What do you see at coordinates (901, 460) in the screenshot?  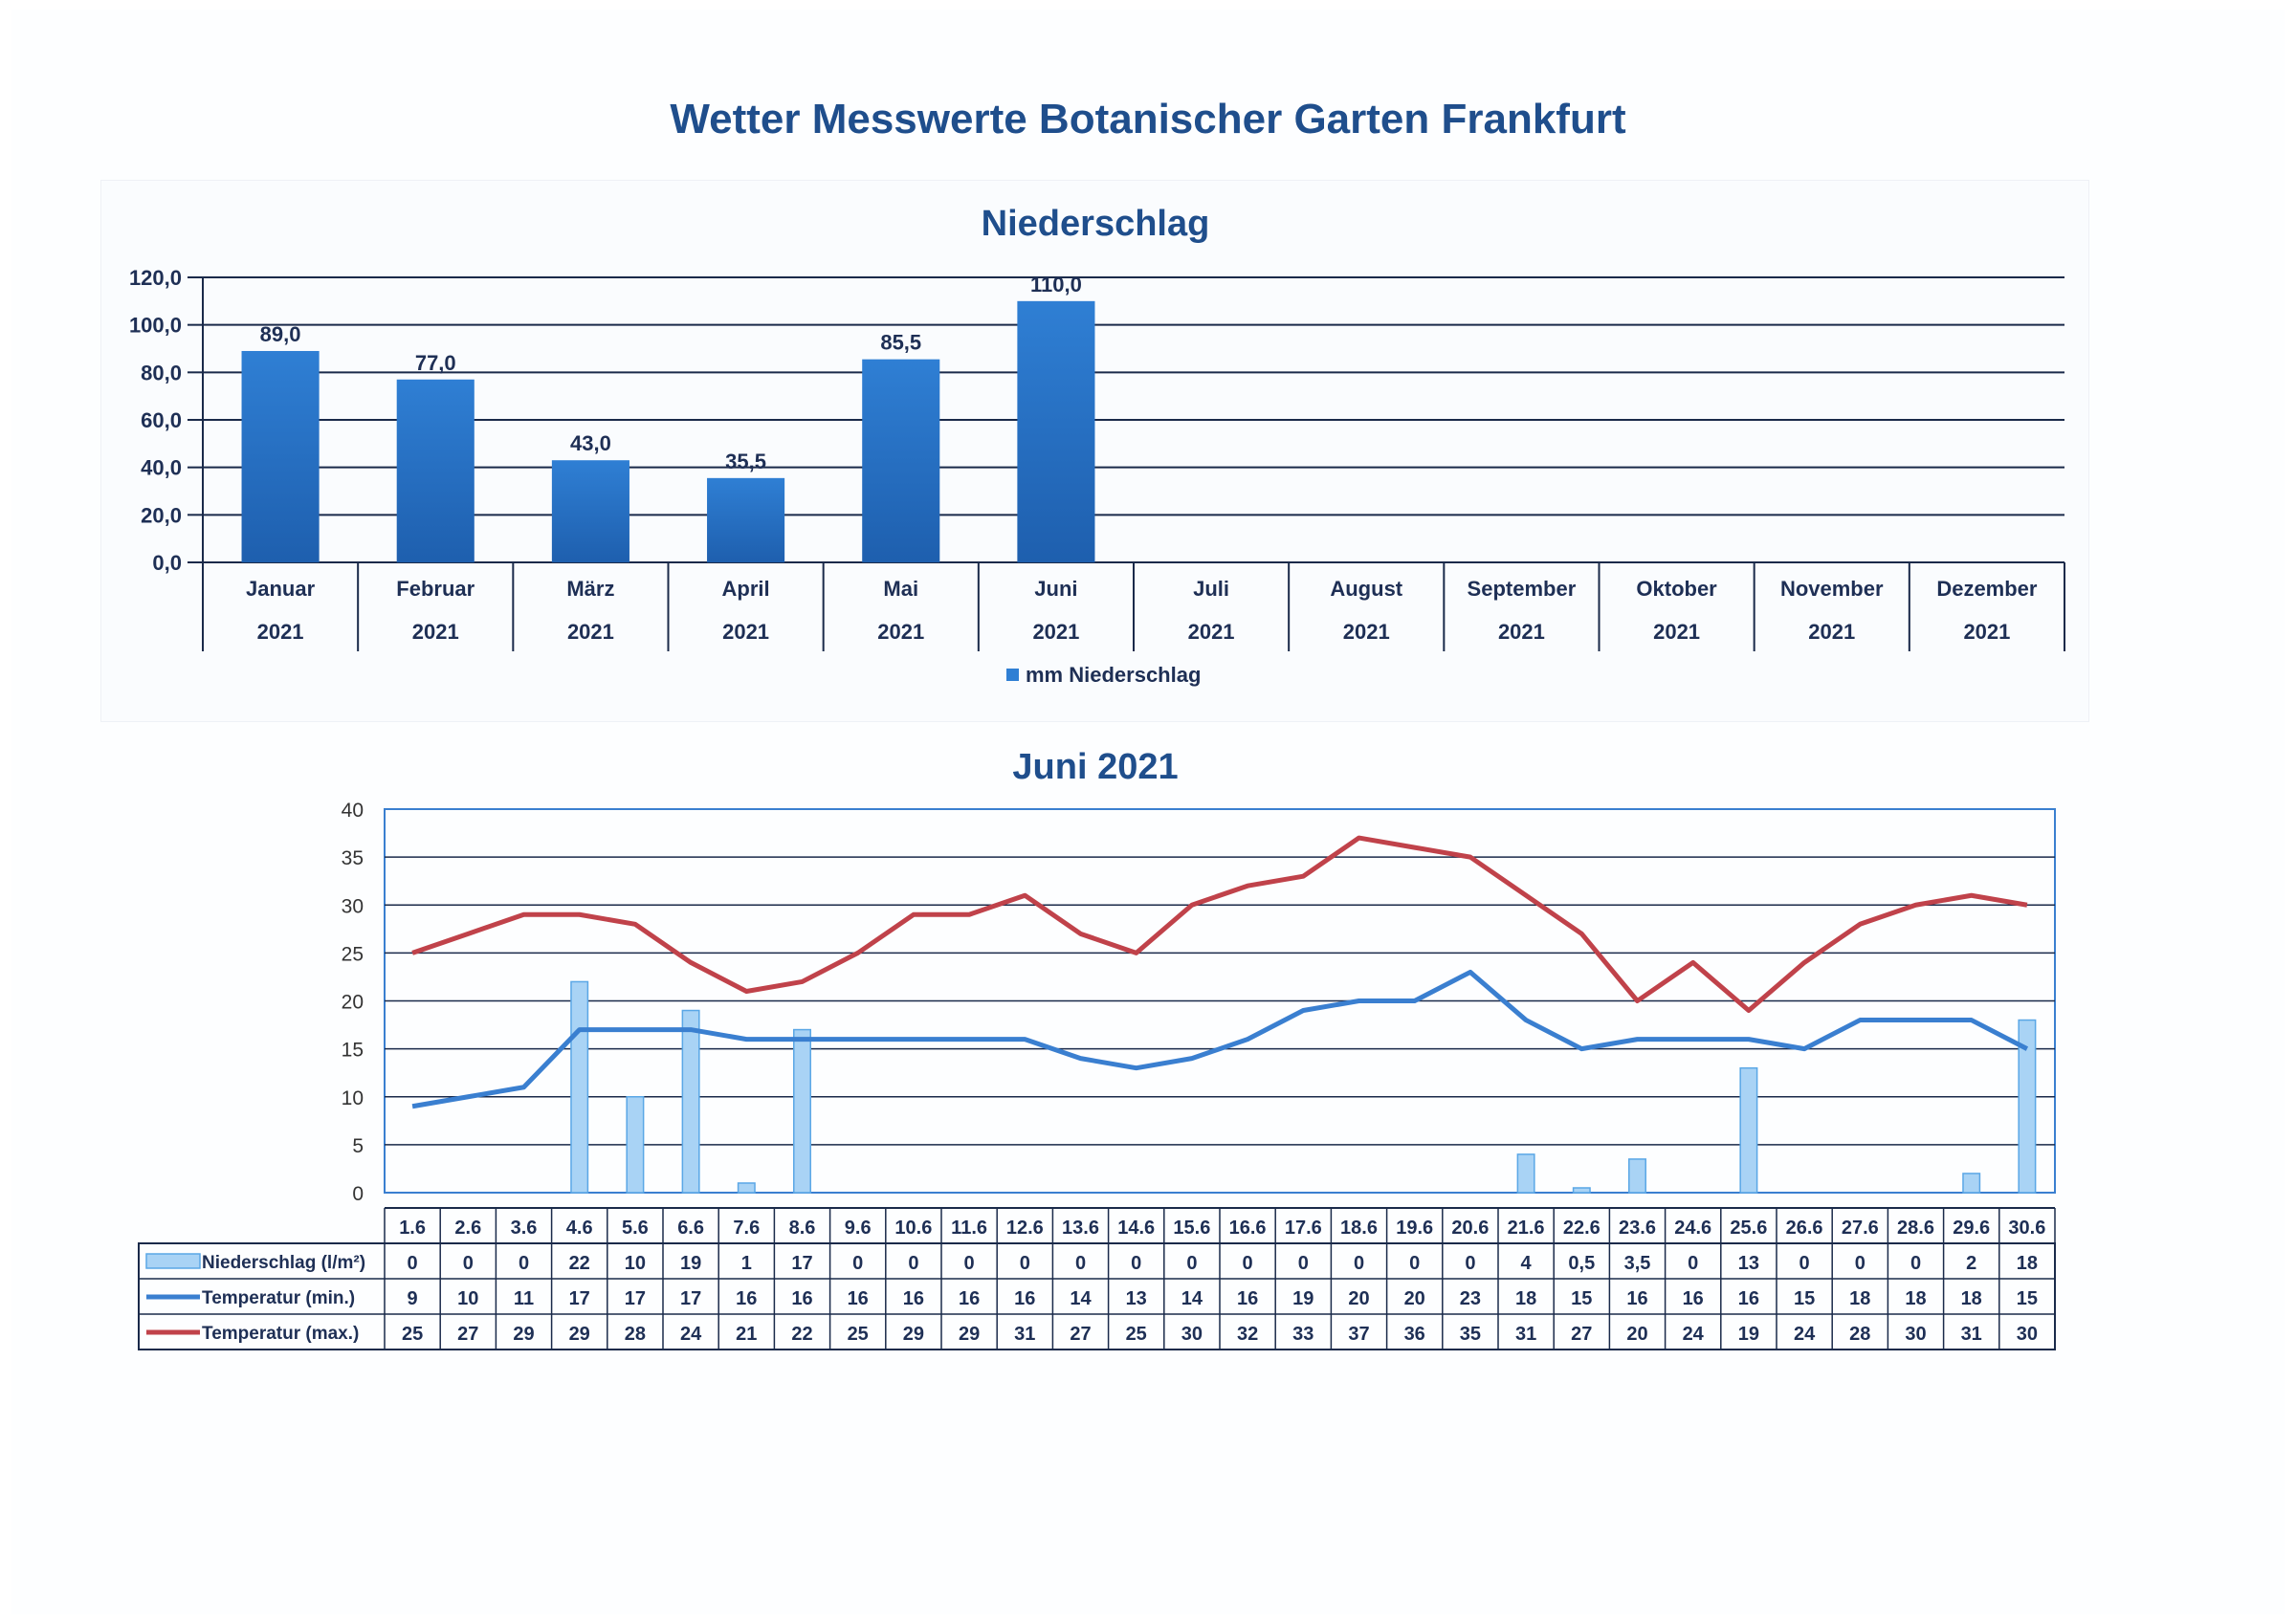 I see `bar-mai` at bounding box center [901, 460].